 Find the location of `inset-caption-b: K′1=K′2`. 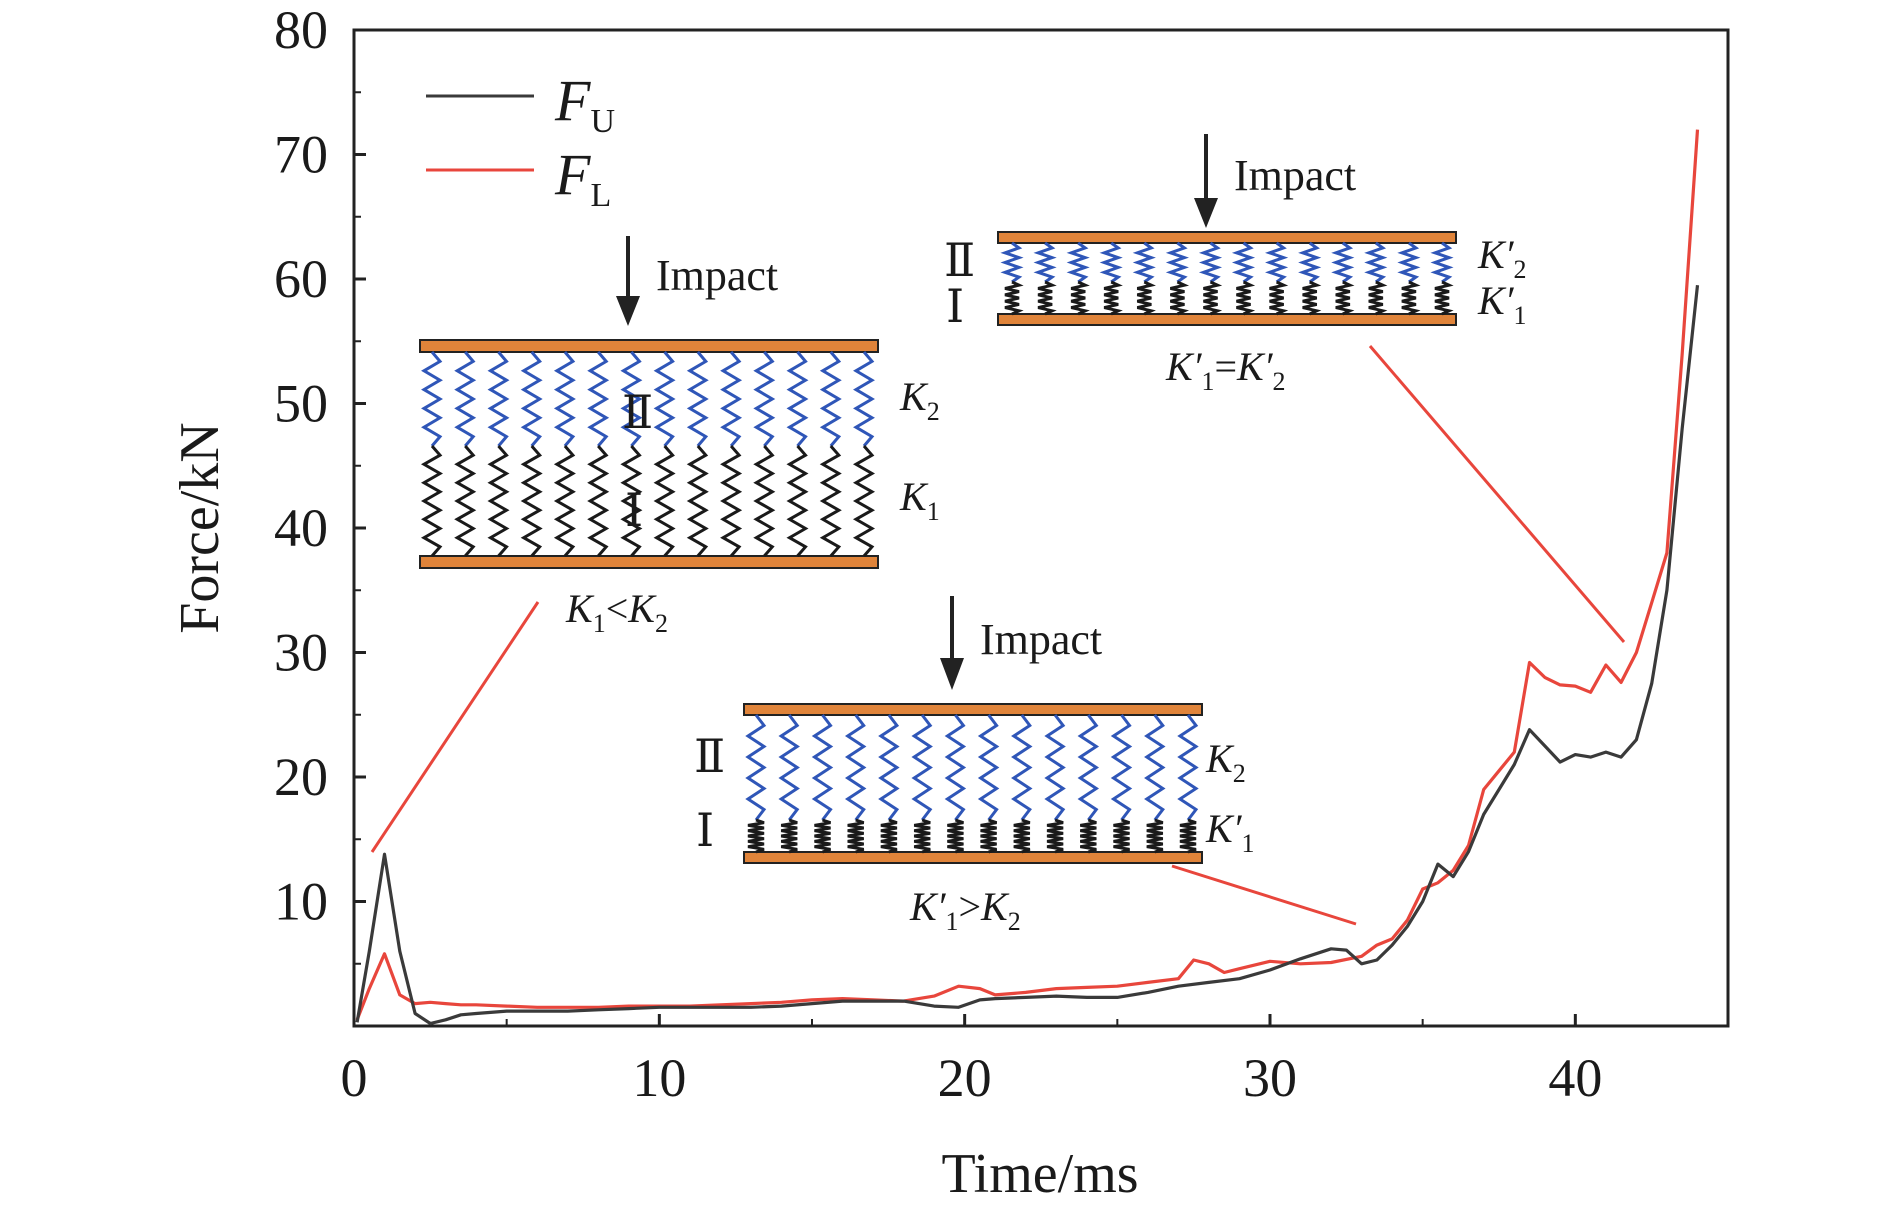

inset-caption-b: K′1=K′2 is located at coordinates (1225, 370).